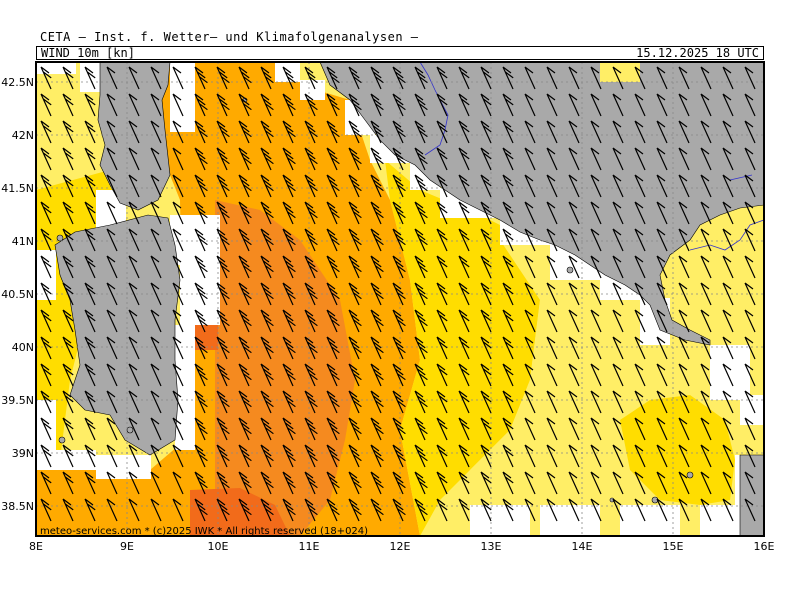  Describe the element at coordinates (240, 512) in the screenshot. I see `field-gale` at that location.